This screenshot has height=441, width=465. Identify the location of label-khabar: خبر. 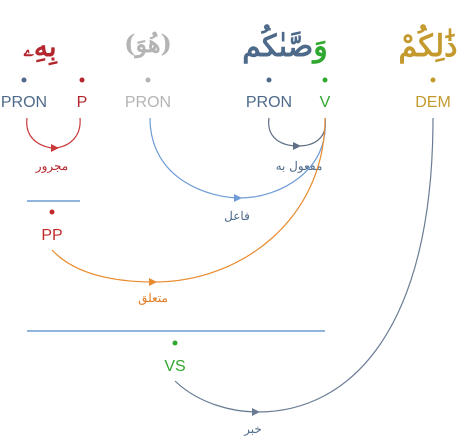
(252, 429).